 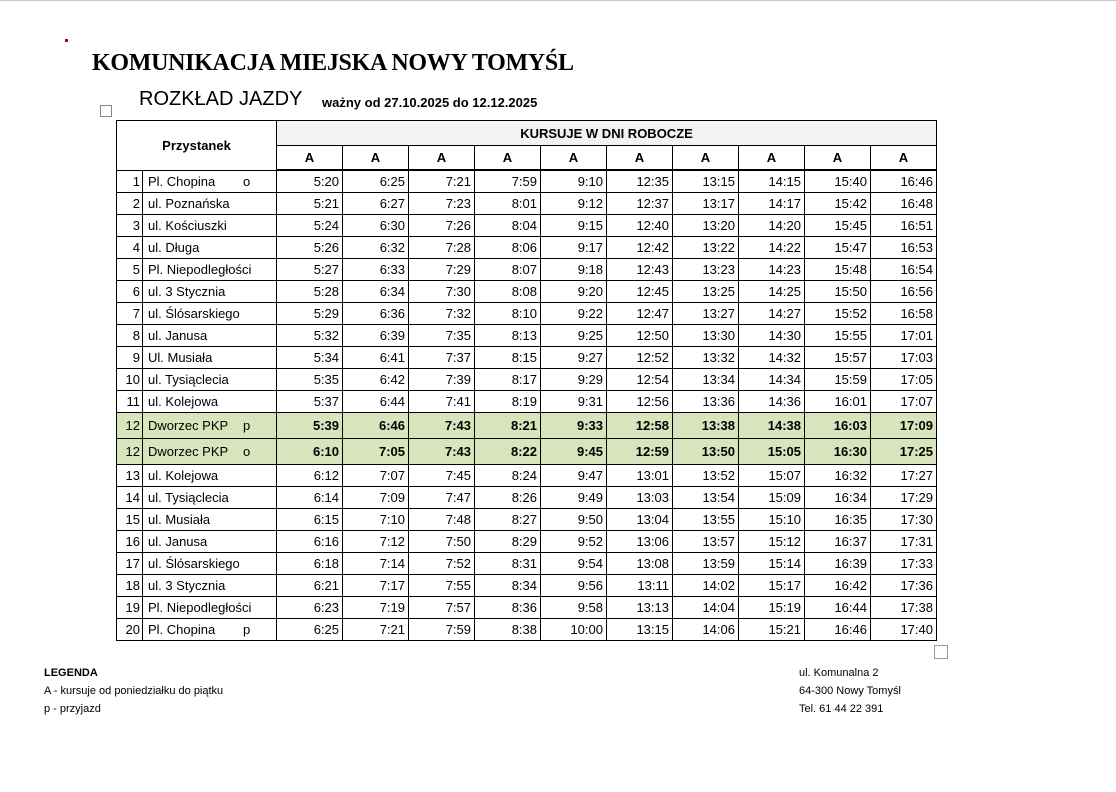 I want to click on departure-time: 13:59, so click(x=705, y=563).